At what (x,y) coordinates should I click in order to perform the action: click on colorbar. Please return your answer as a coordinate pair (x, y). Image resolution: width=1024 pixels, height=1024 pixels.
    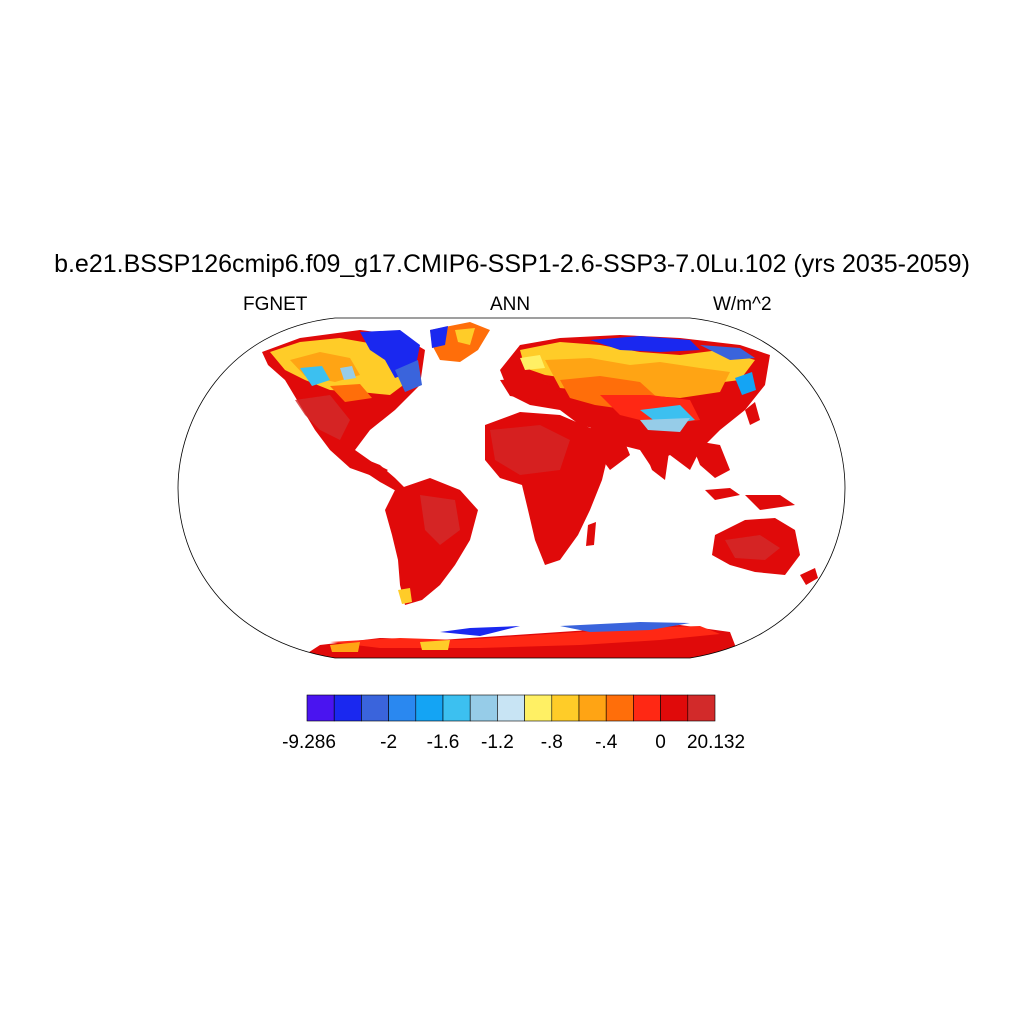
    Looking at the image, I should click on (511, 708).